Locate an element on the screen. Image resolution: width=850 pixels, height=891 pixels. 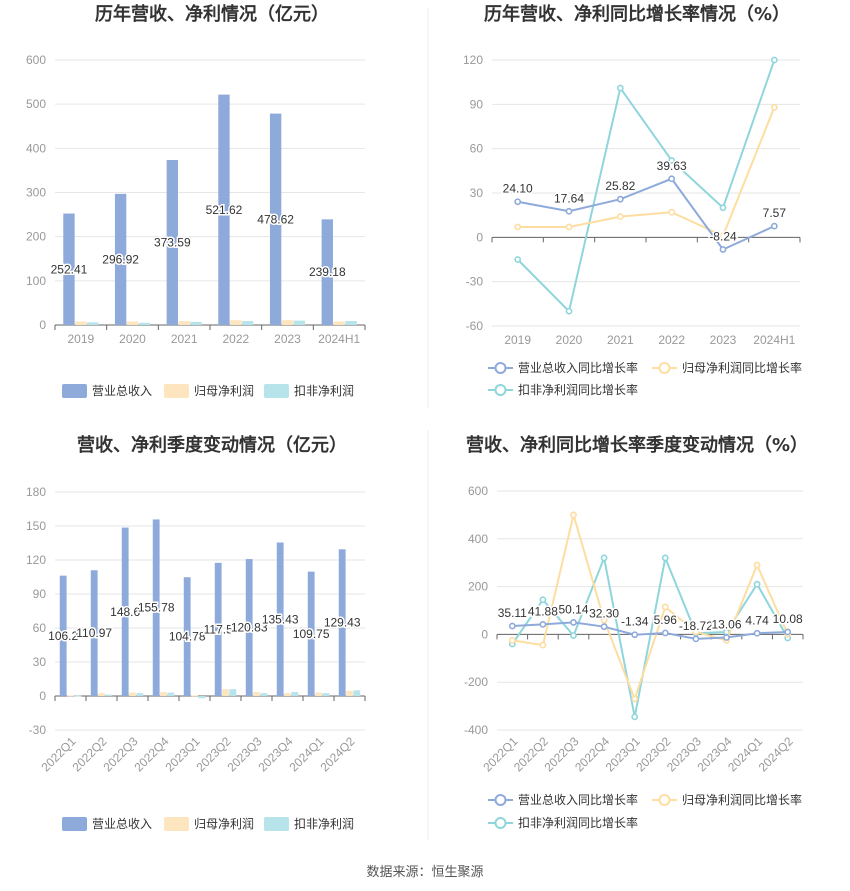
data-label: 478.62 is located at coordinates (275, 219).